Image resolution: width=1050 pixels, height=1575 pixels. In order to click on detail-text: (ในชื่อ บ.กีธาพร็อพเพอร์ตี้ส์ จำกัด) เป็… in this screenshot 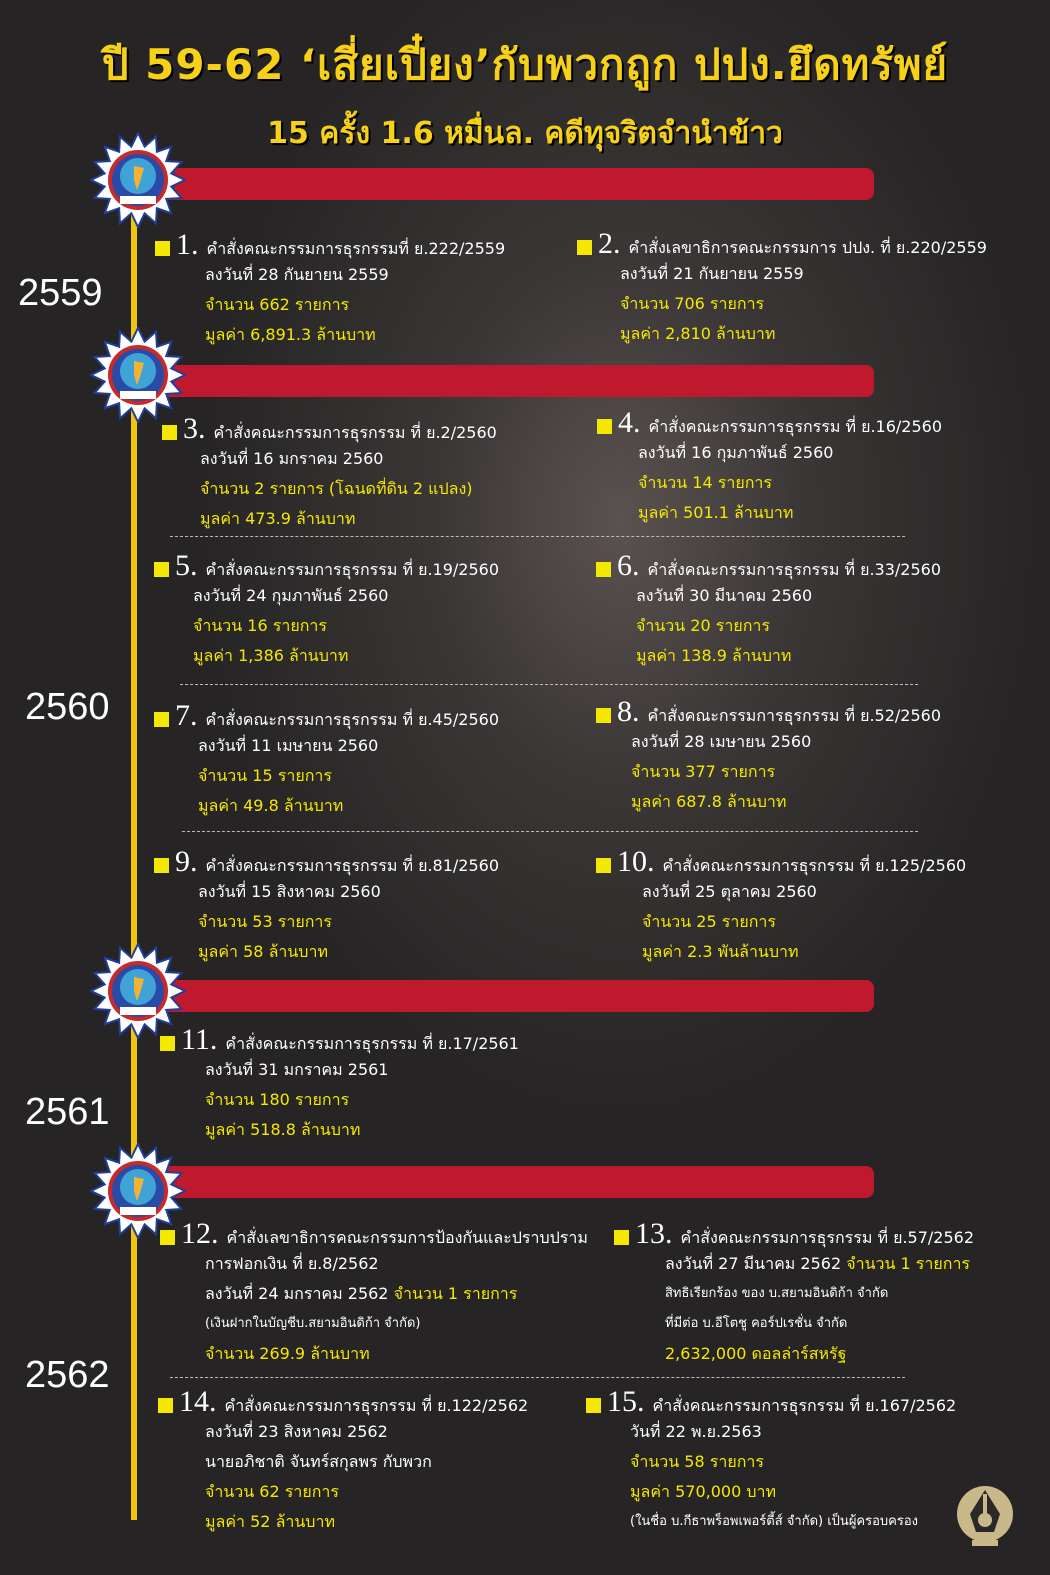, I will do `click(774, 1521)`.